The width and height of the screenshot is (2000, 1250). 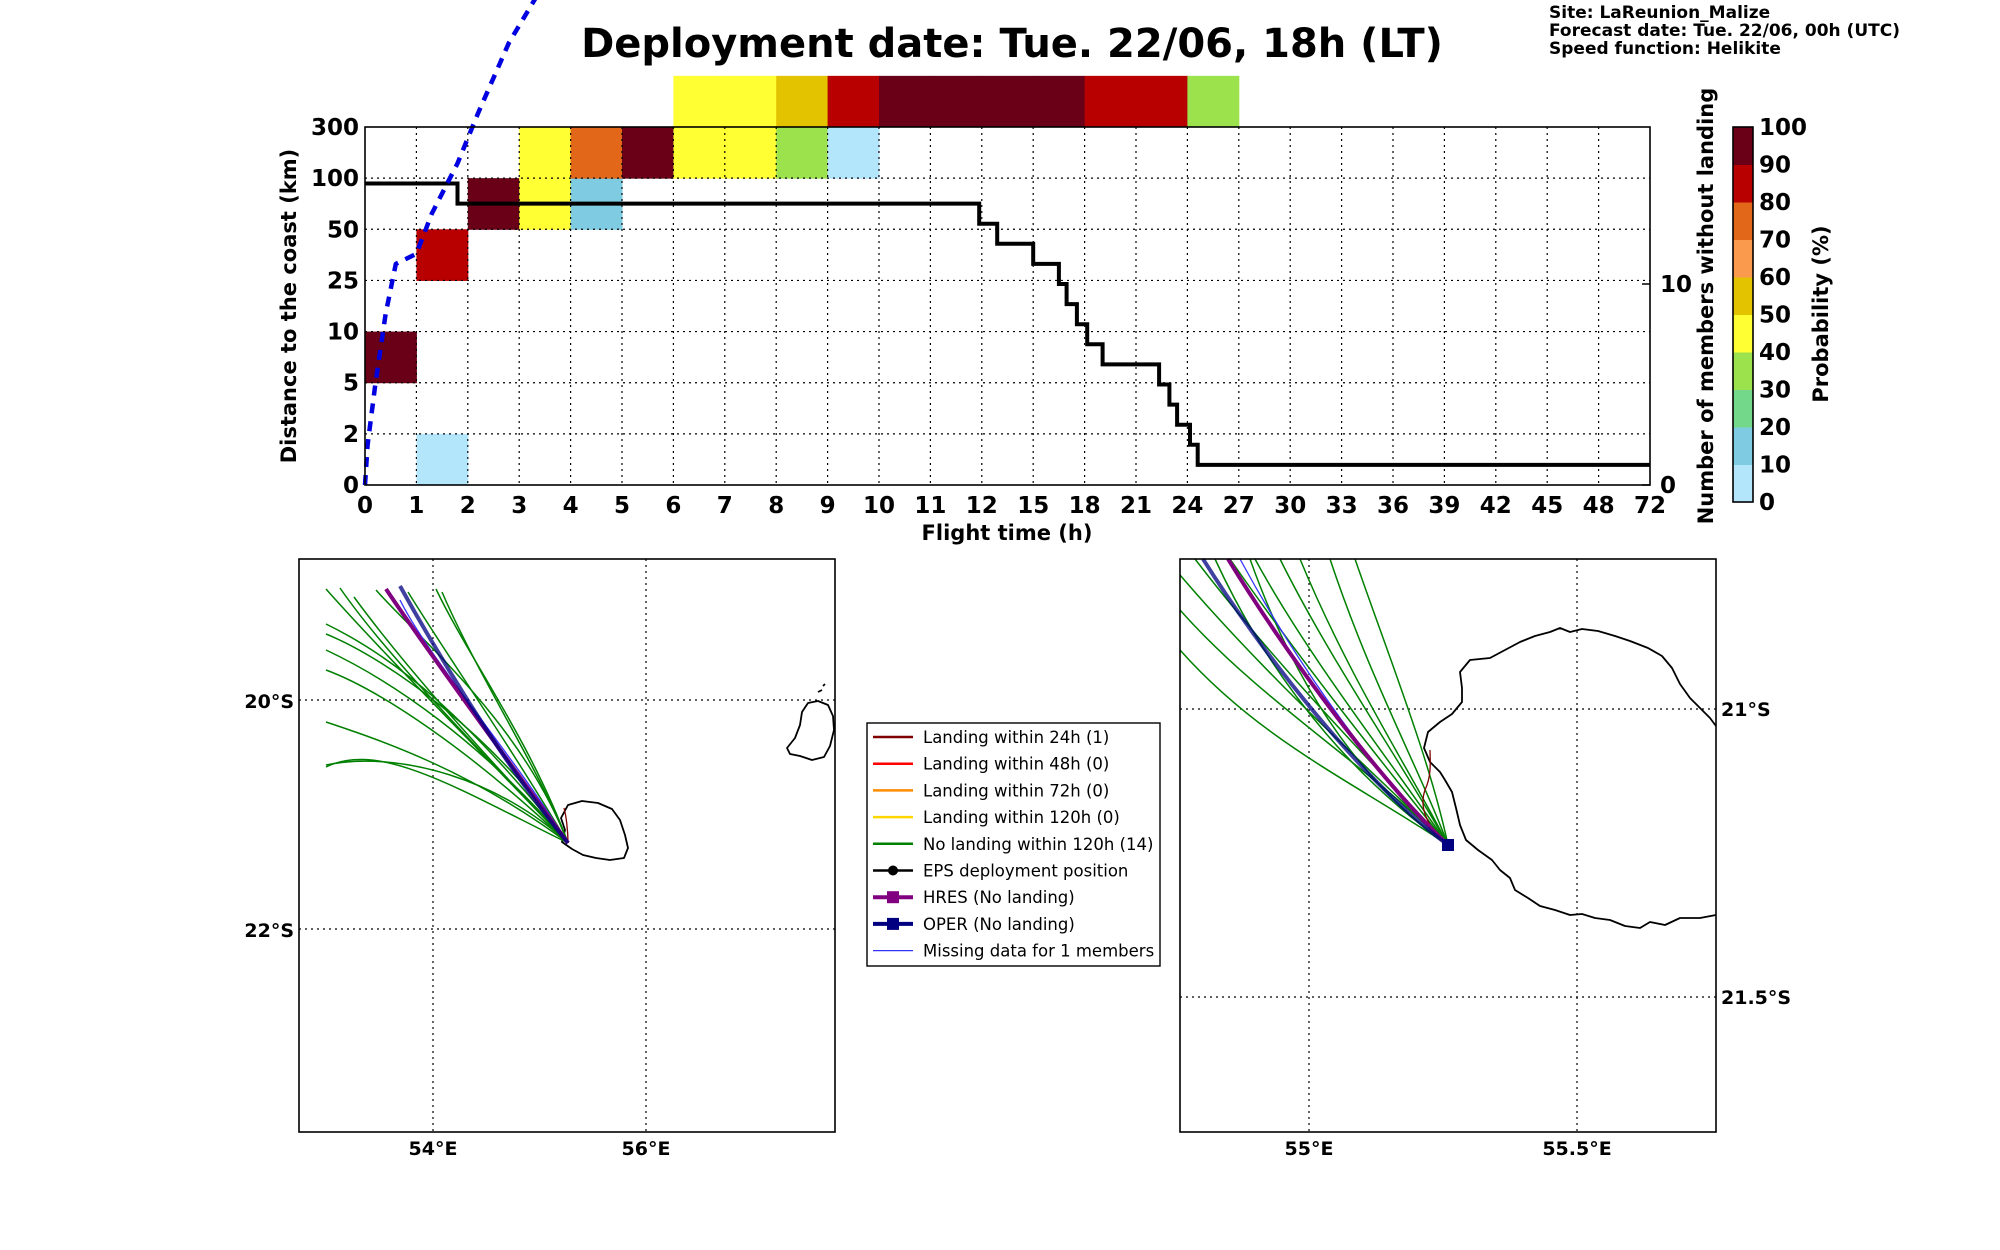 What do you see at coordinates (1012, 44) in the screenshot?
I see `figure-title: Deployment date: Tue. 22/06, 18h (LT)` at bounding box center [1012, 44].